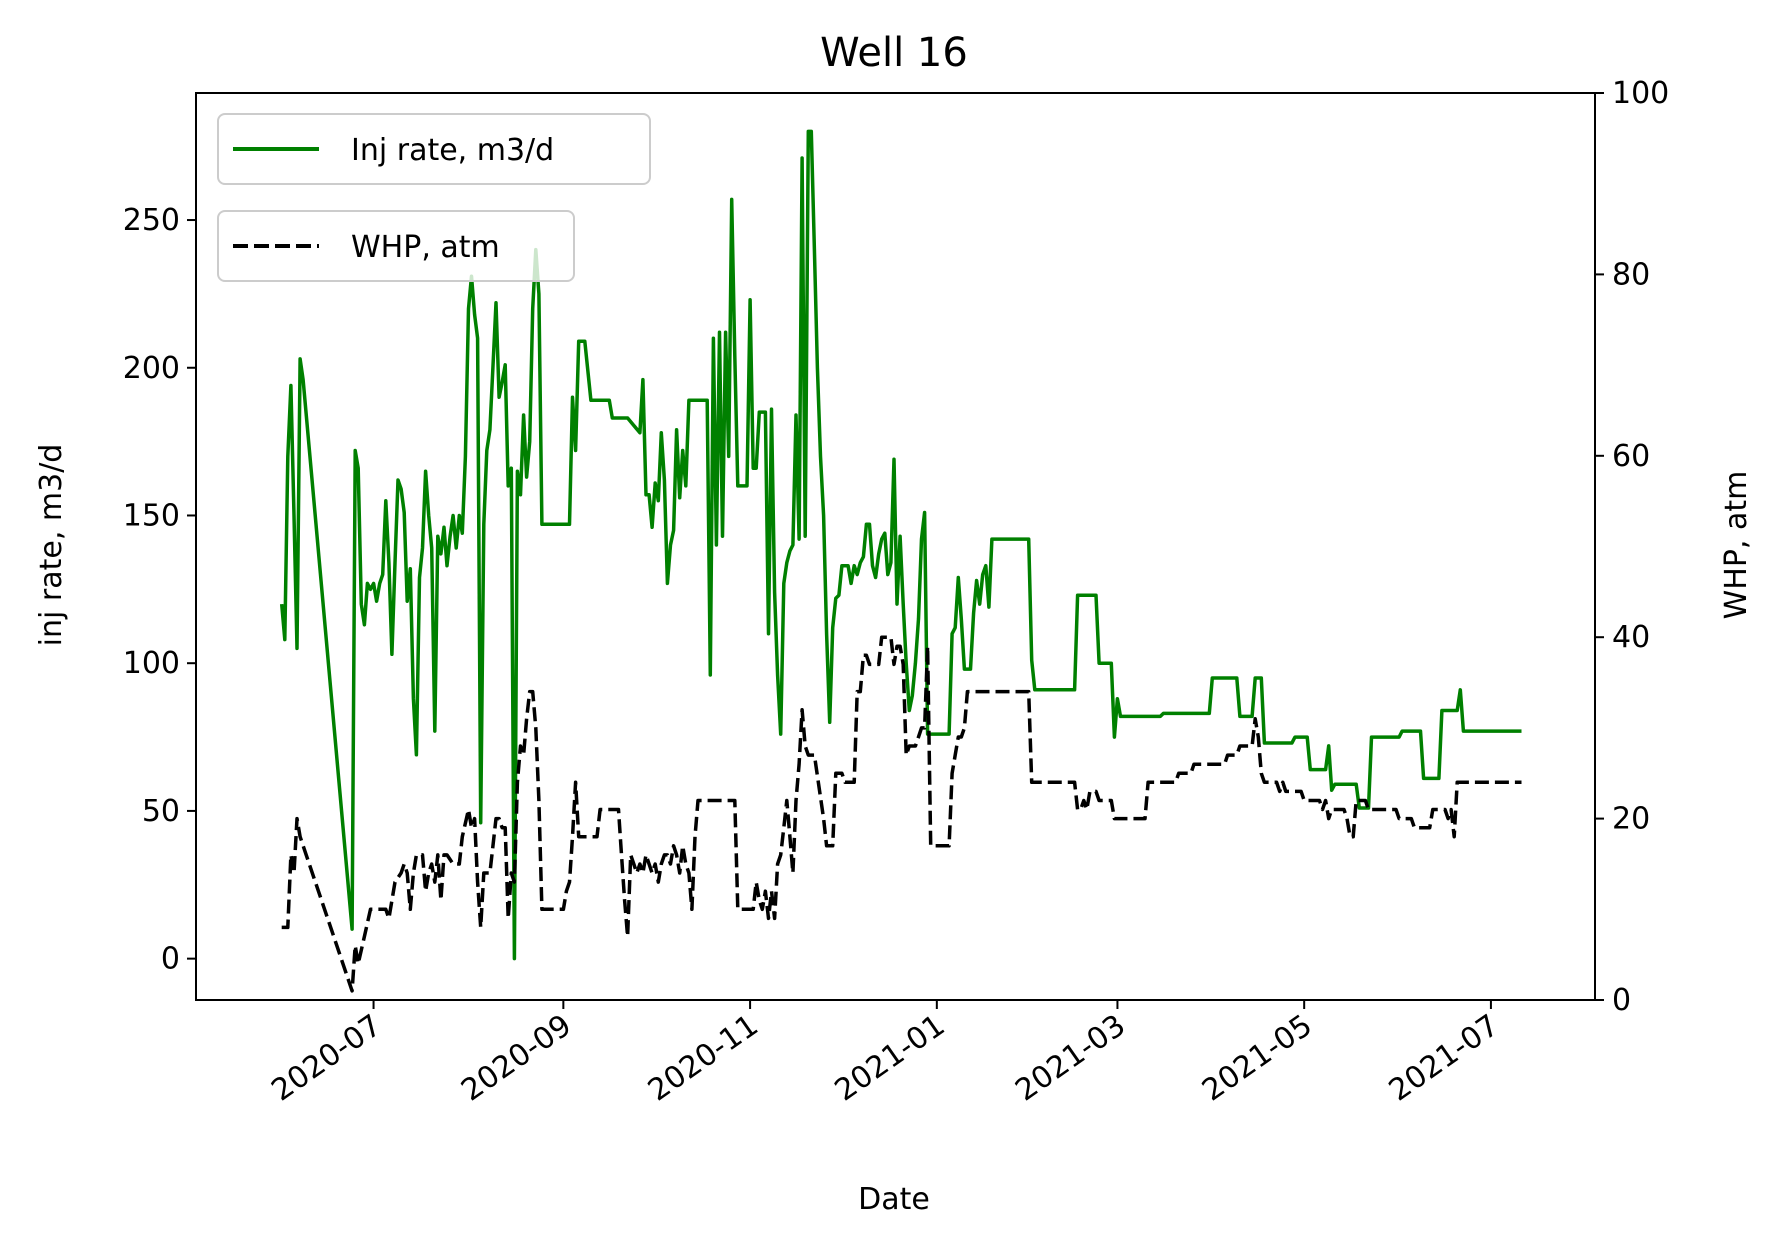 The height and width of the screenshot is (1247, 1785). I want to click on y2-axis-title: WHP, atm, so click(1736, 545).